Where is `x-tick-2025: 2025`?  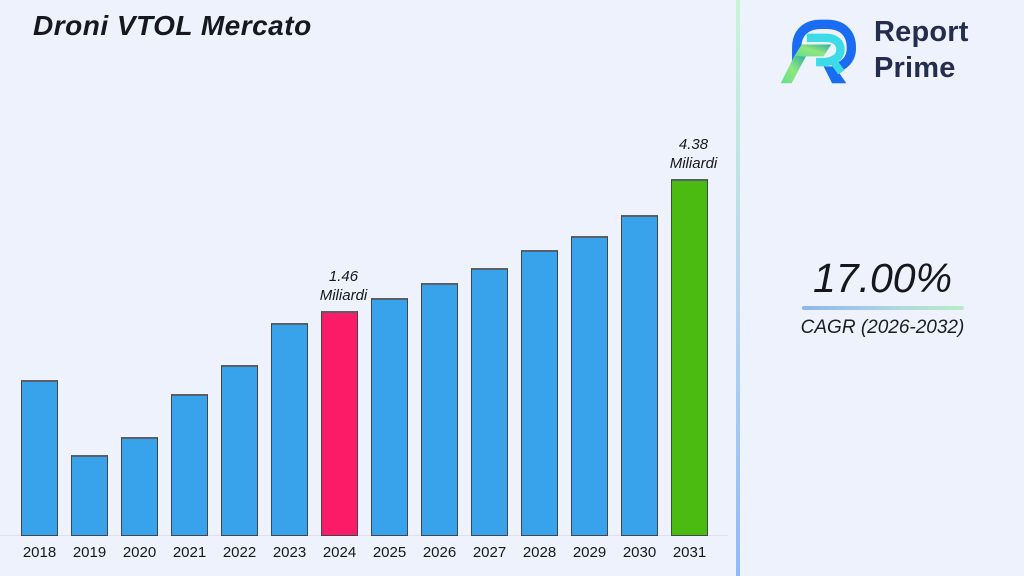 x-tick-2025: 2025 is located at coordinates (389, 552).